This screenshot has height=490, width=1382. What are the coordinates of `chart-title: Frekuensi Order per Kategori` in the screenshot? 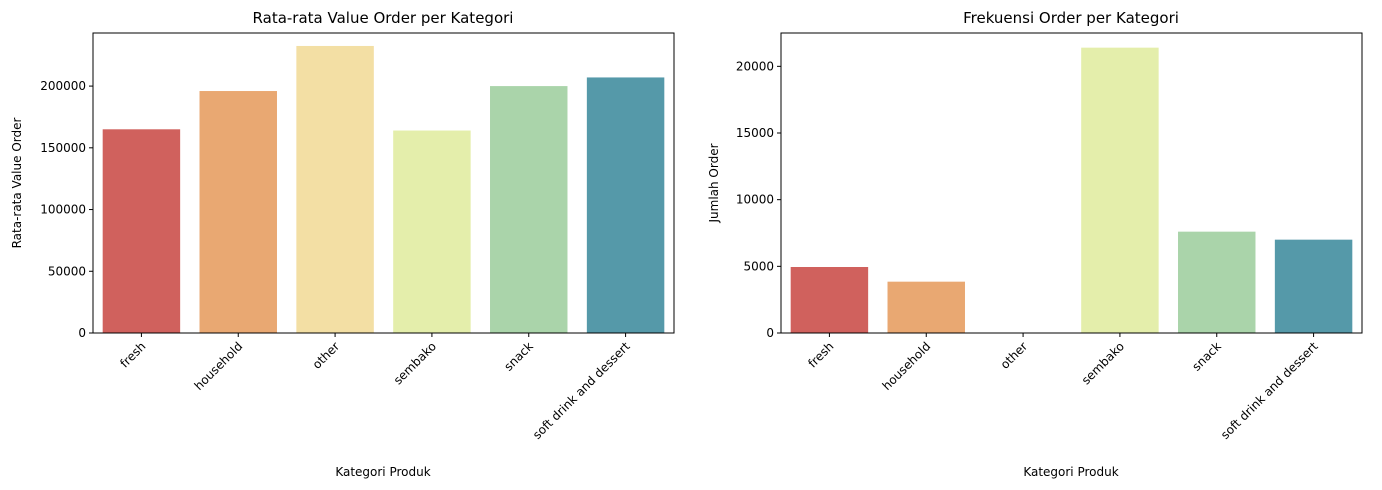 It's located at (1071, 18).